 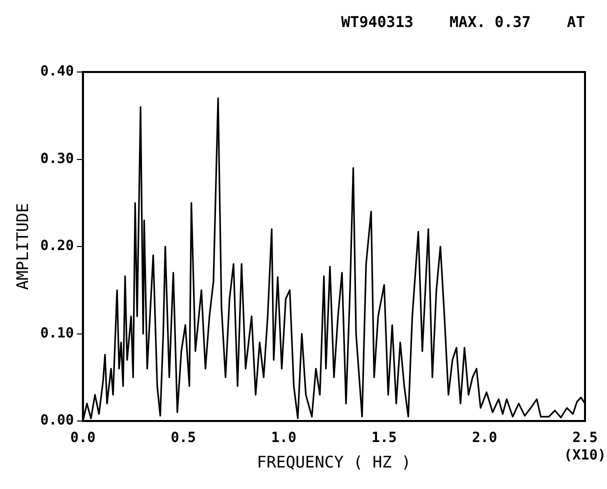 I want to click on y-tick-label: 0.30, so click(x=57, y=158).